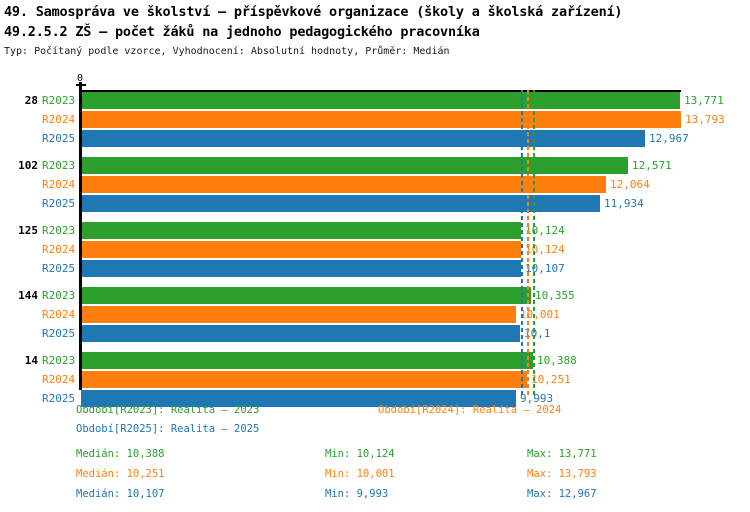 Image resolution: width=750 pixels, height=512 pixels. I want to click on bar-row: R2025 10,107, so click(375, 268).